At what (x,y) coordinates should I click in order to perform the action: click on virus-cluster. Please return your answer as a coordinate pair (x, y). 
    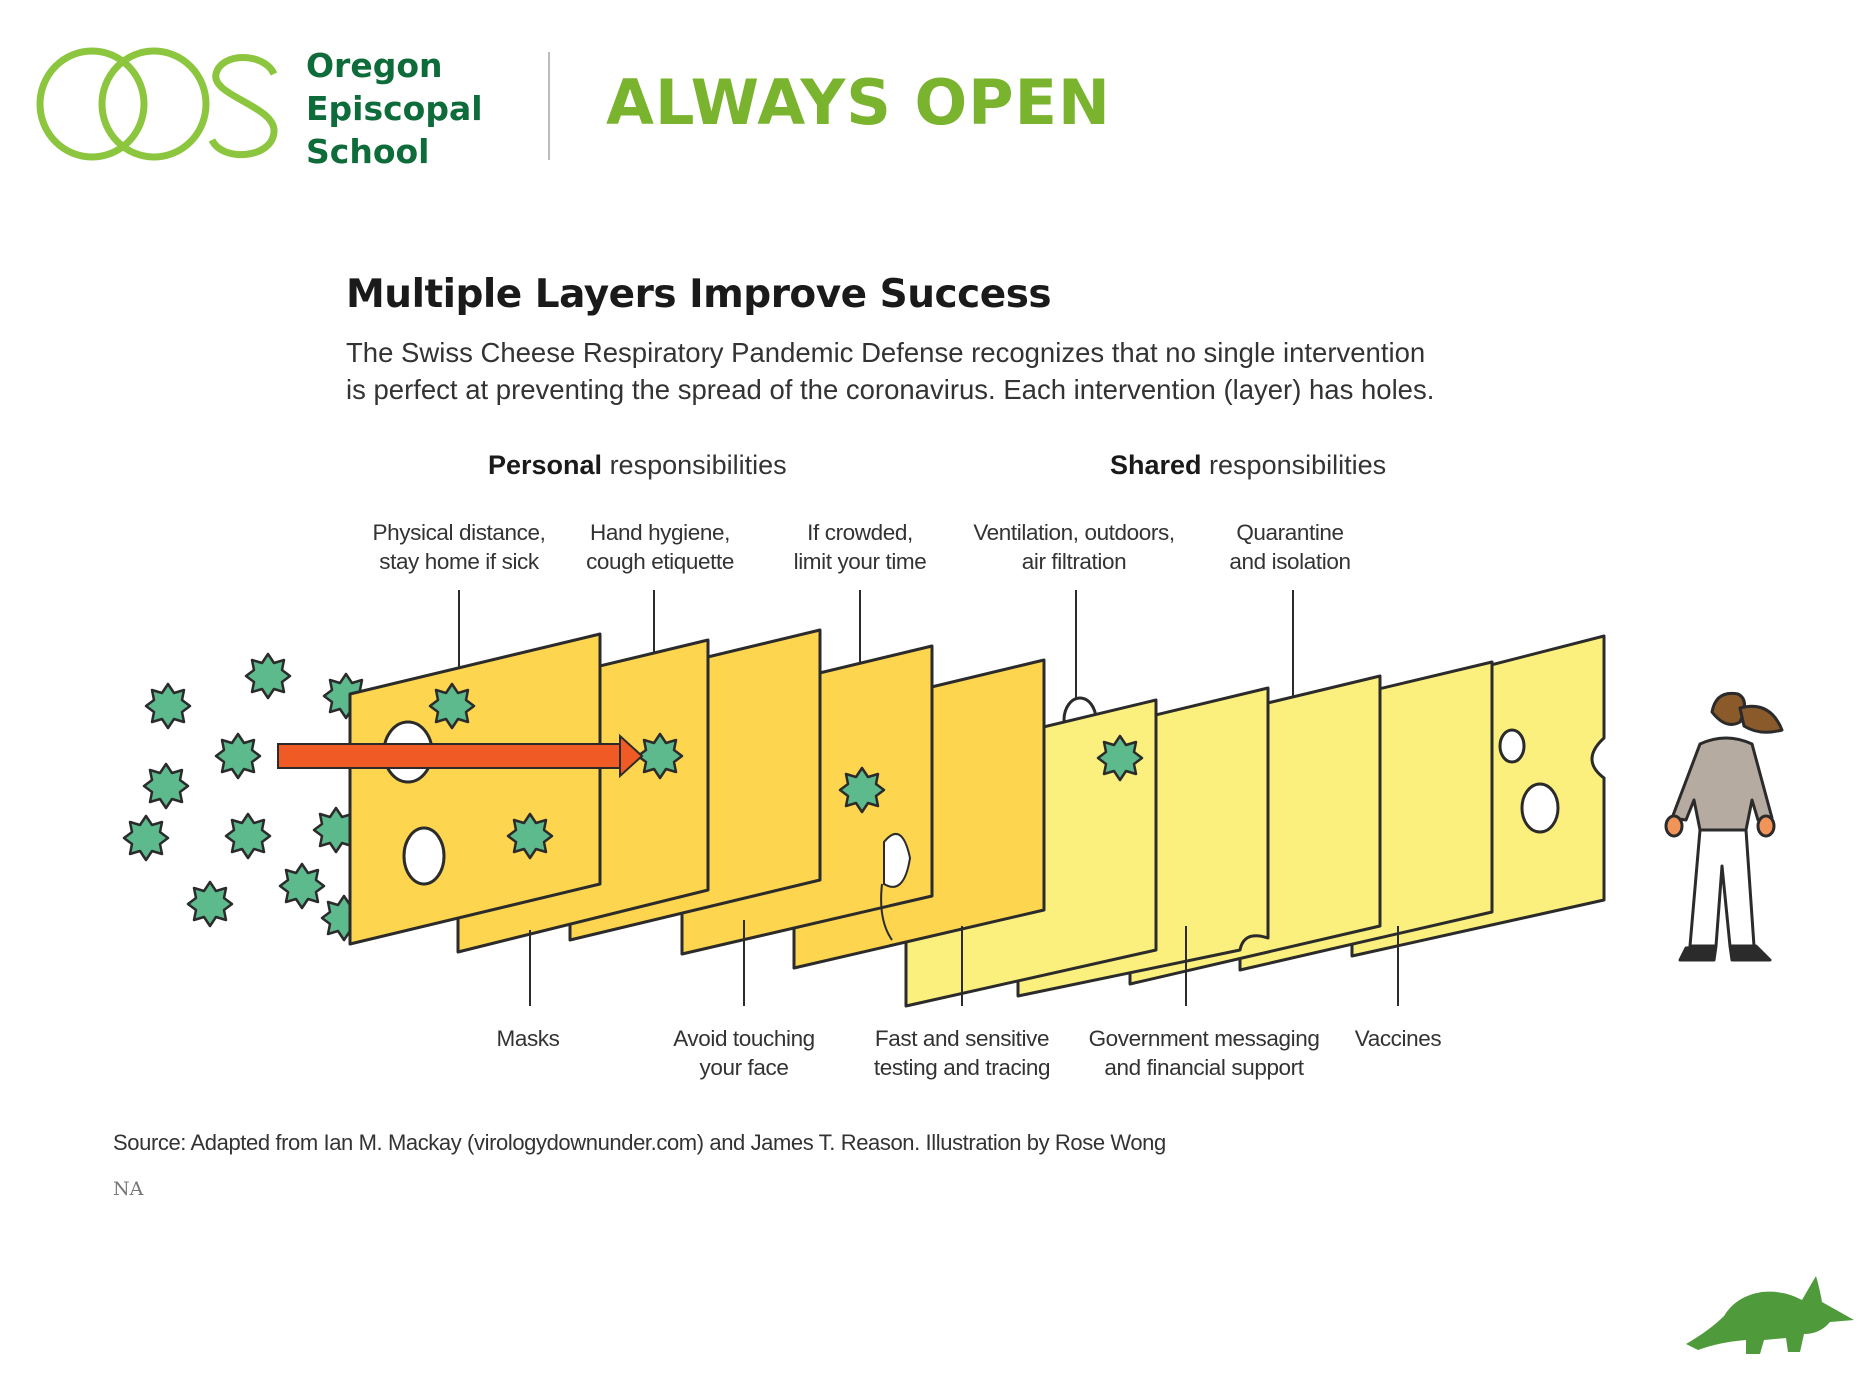
    Looking at the image, I should click on (246, 797).